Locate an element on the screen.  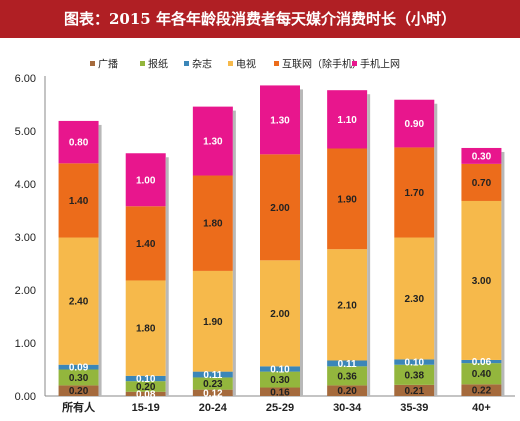
data-label: 0.08 is located at coordinates (146, 394).